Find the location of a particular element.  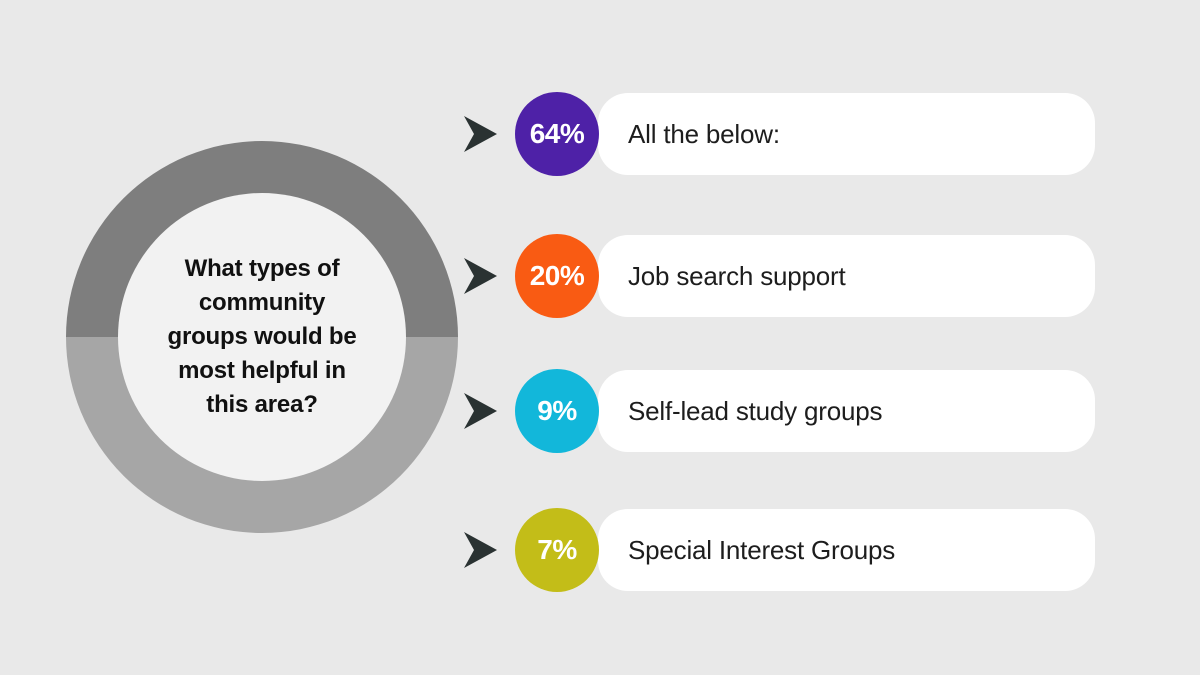

question-line: most helpful in is located at coordinates (262, 370).